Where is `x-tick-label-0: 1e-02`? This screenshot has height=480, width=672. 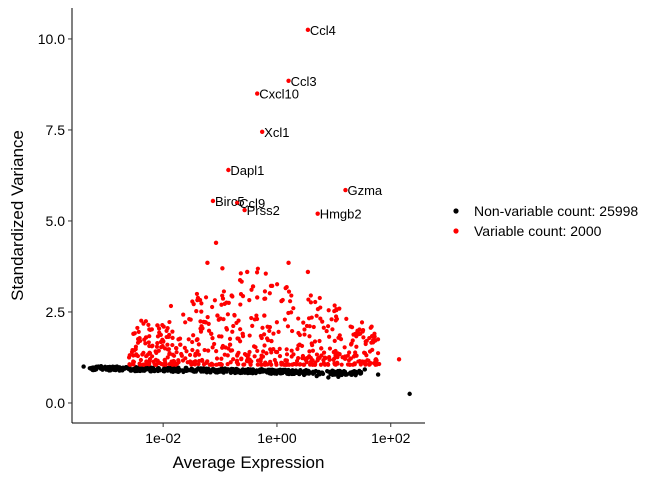 x-tick-label-0: 1e-02 is located at coordinates (163, 438).